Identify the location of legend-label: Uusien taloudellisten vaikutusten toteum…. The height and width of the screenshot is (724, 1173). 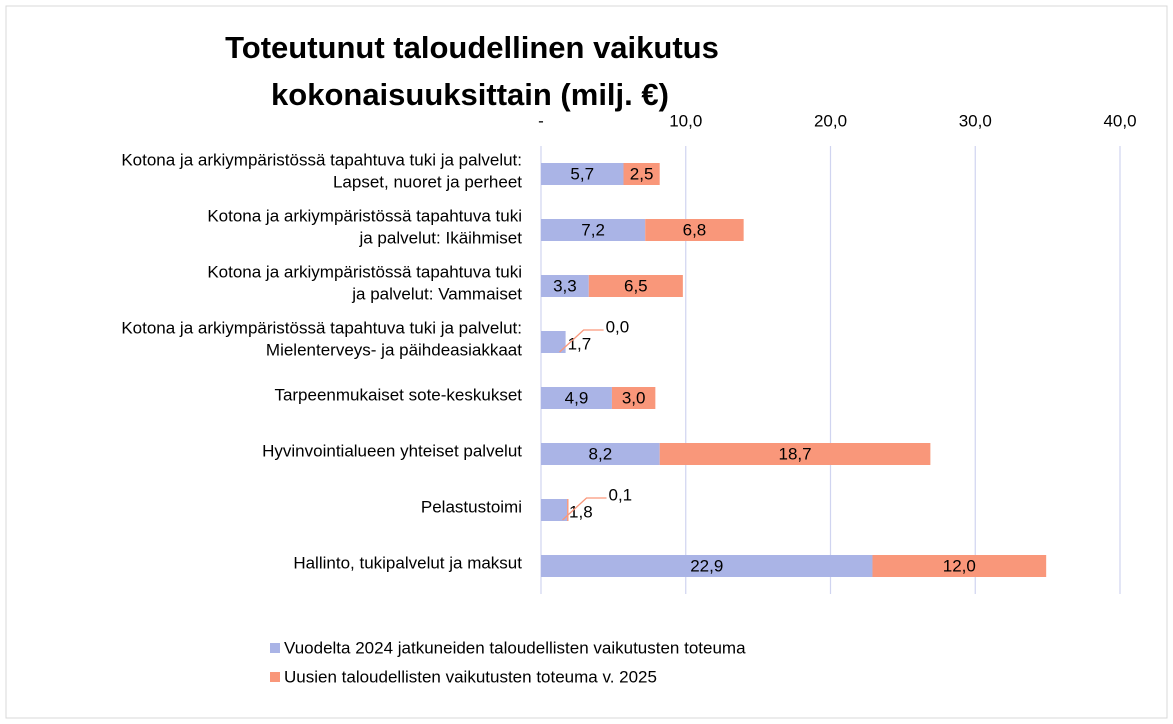
(470, 676).